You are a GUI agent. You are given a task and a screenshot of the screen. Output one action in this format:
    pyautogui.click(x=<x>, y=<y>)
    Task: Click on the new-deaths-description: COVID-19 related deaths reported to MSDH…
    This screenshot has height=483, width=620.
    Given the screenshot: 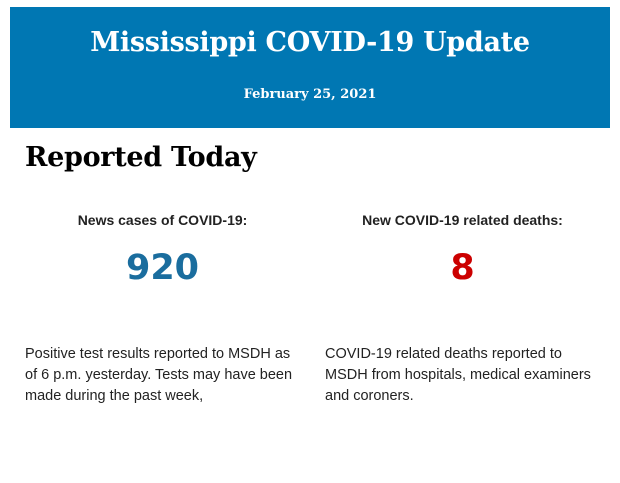 What is the action you would take?
    pyautogui.click(x=458, y=375)
    